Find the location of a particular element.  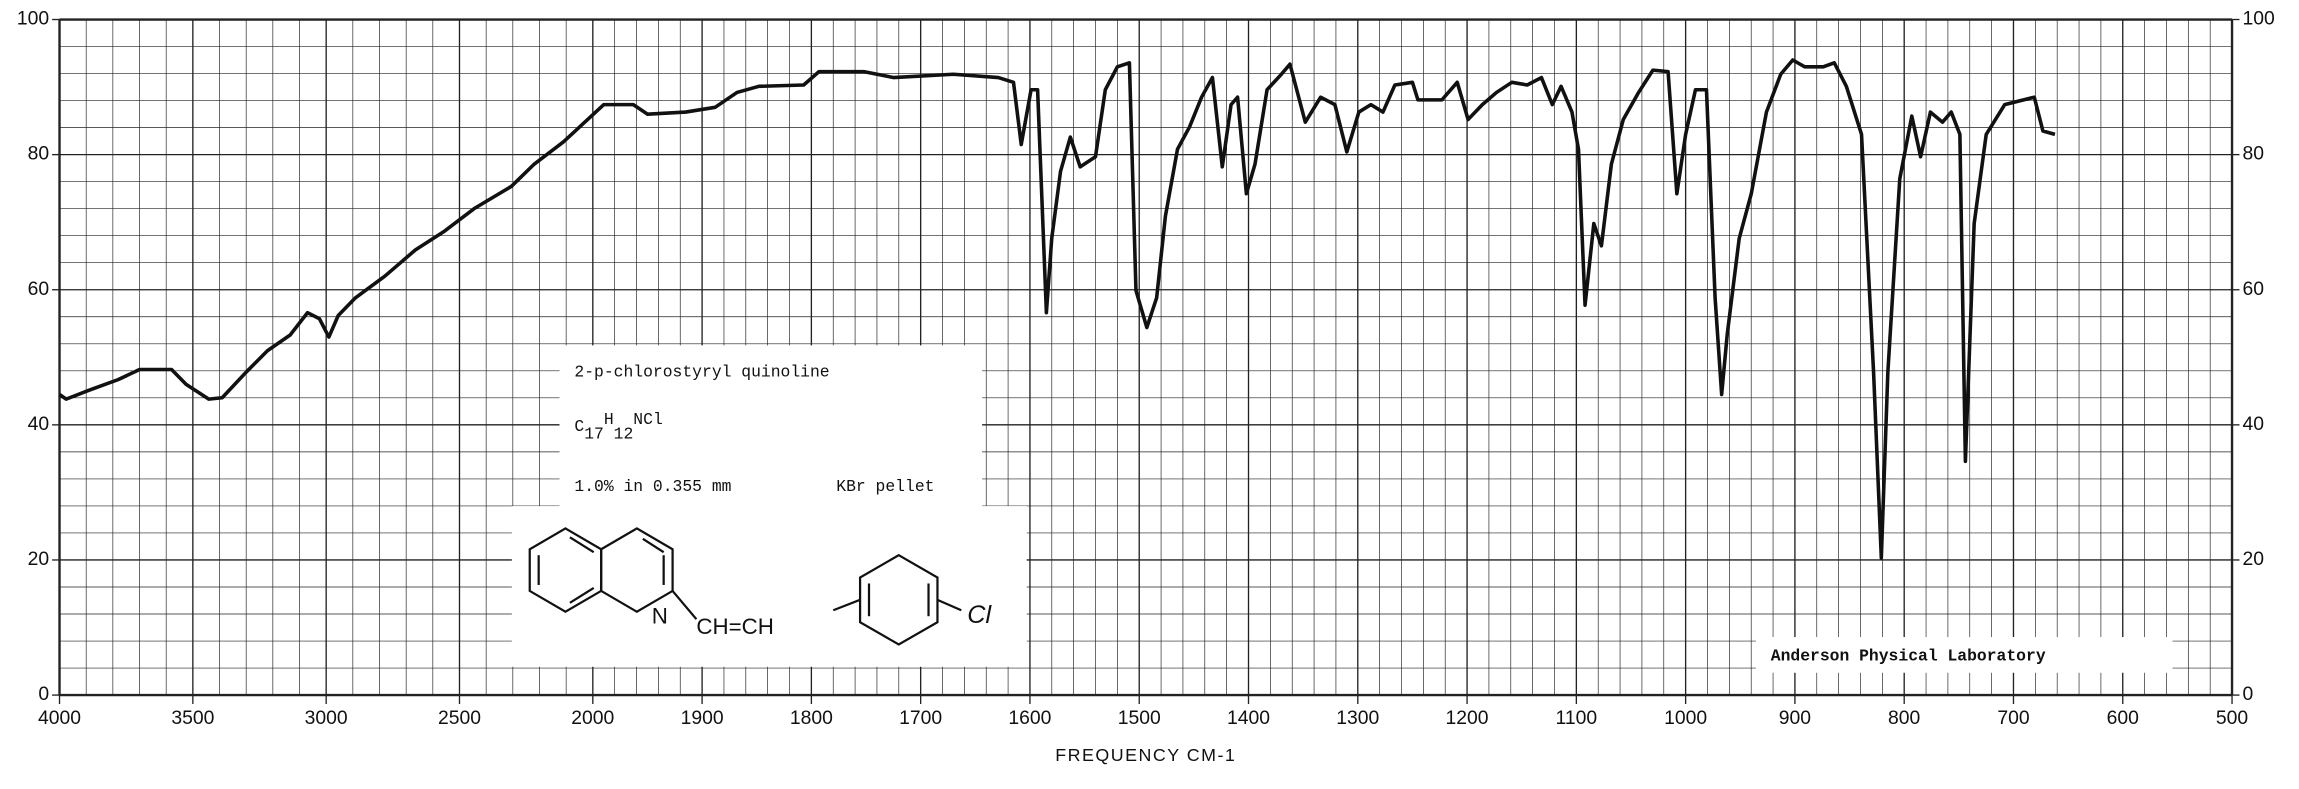

formula: C17H12NCl is located at coordinates (618, 427).